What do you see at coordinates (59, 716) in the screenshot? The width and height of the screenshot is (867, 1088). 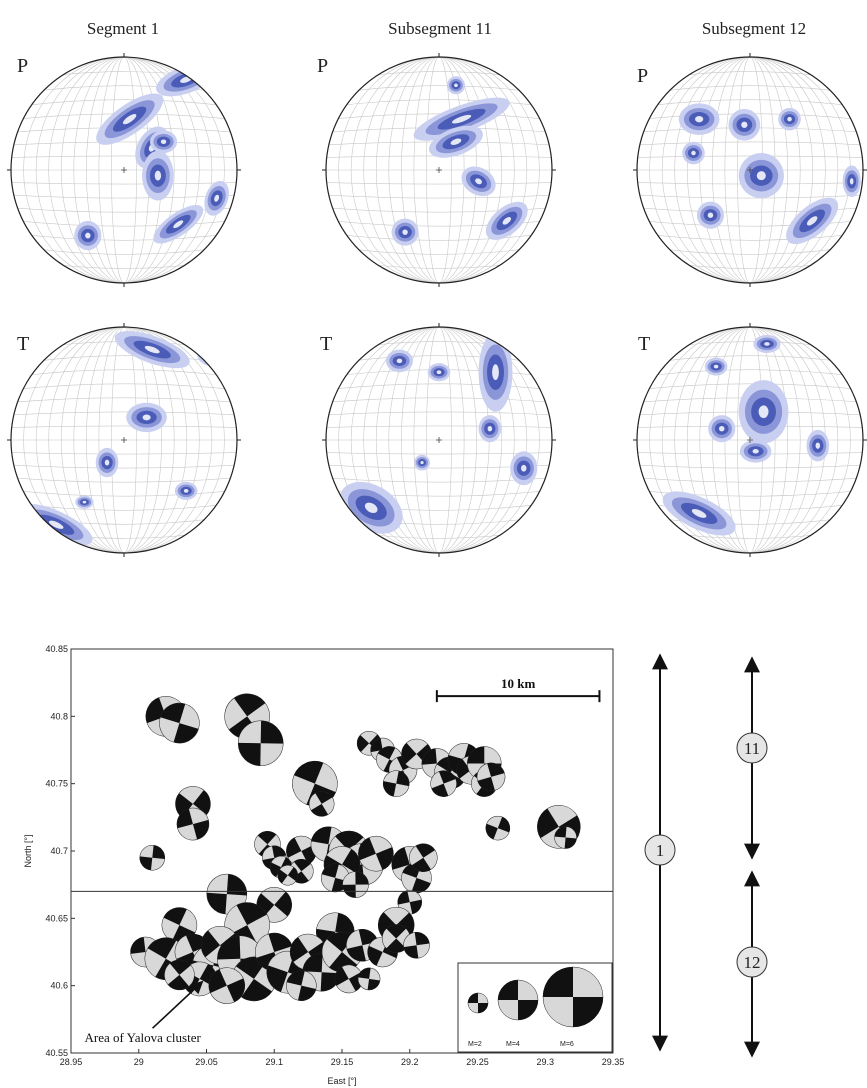 I see `y-tick-label: 40.8` at bounding box center [59, 716].